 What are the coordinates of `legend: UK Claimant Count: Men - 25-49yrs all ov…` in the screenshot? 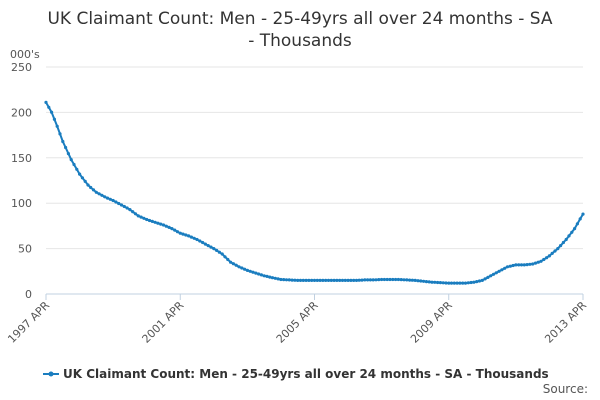 It's located at (296, 374).